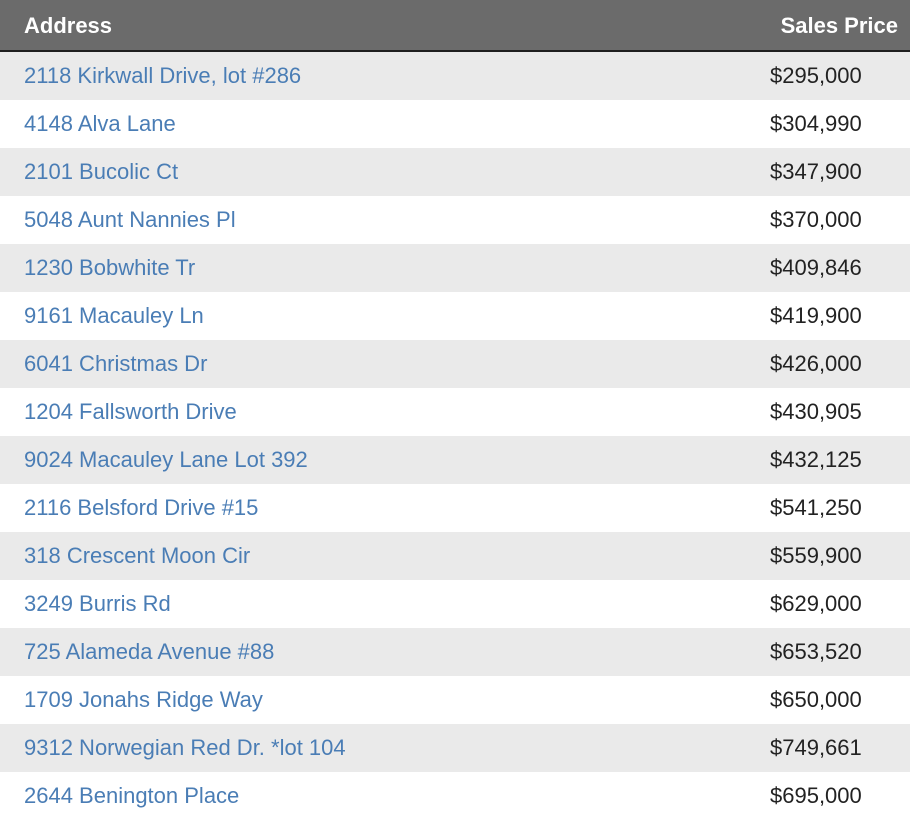  I want to click on table-row: 9312 Norwegian Red Dr. *lot 104 $749,661, so click(455, 748).